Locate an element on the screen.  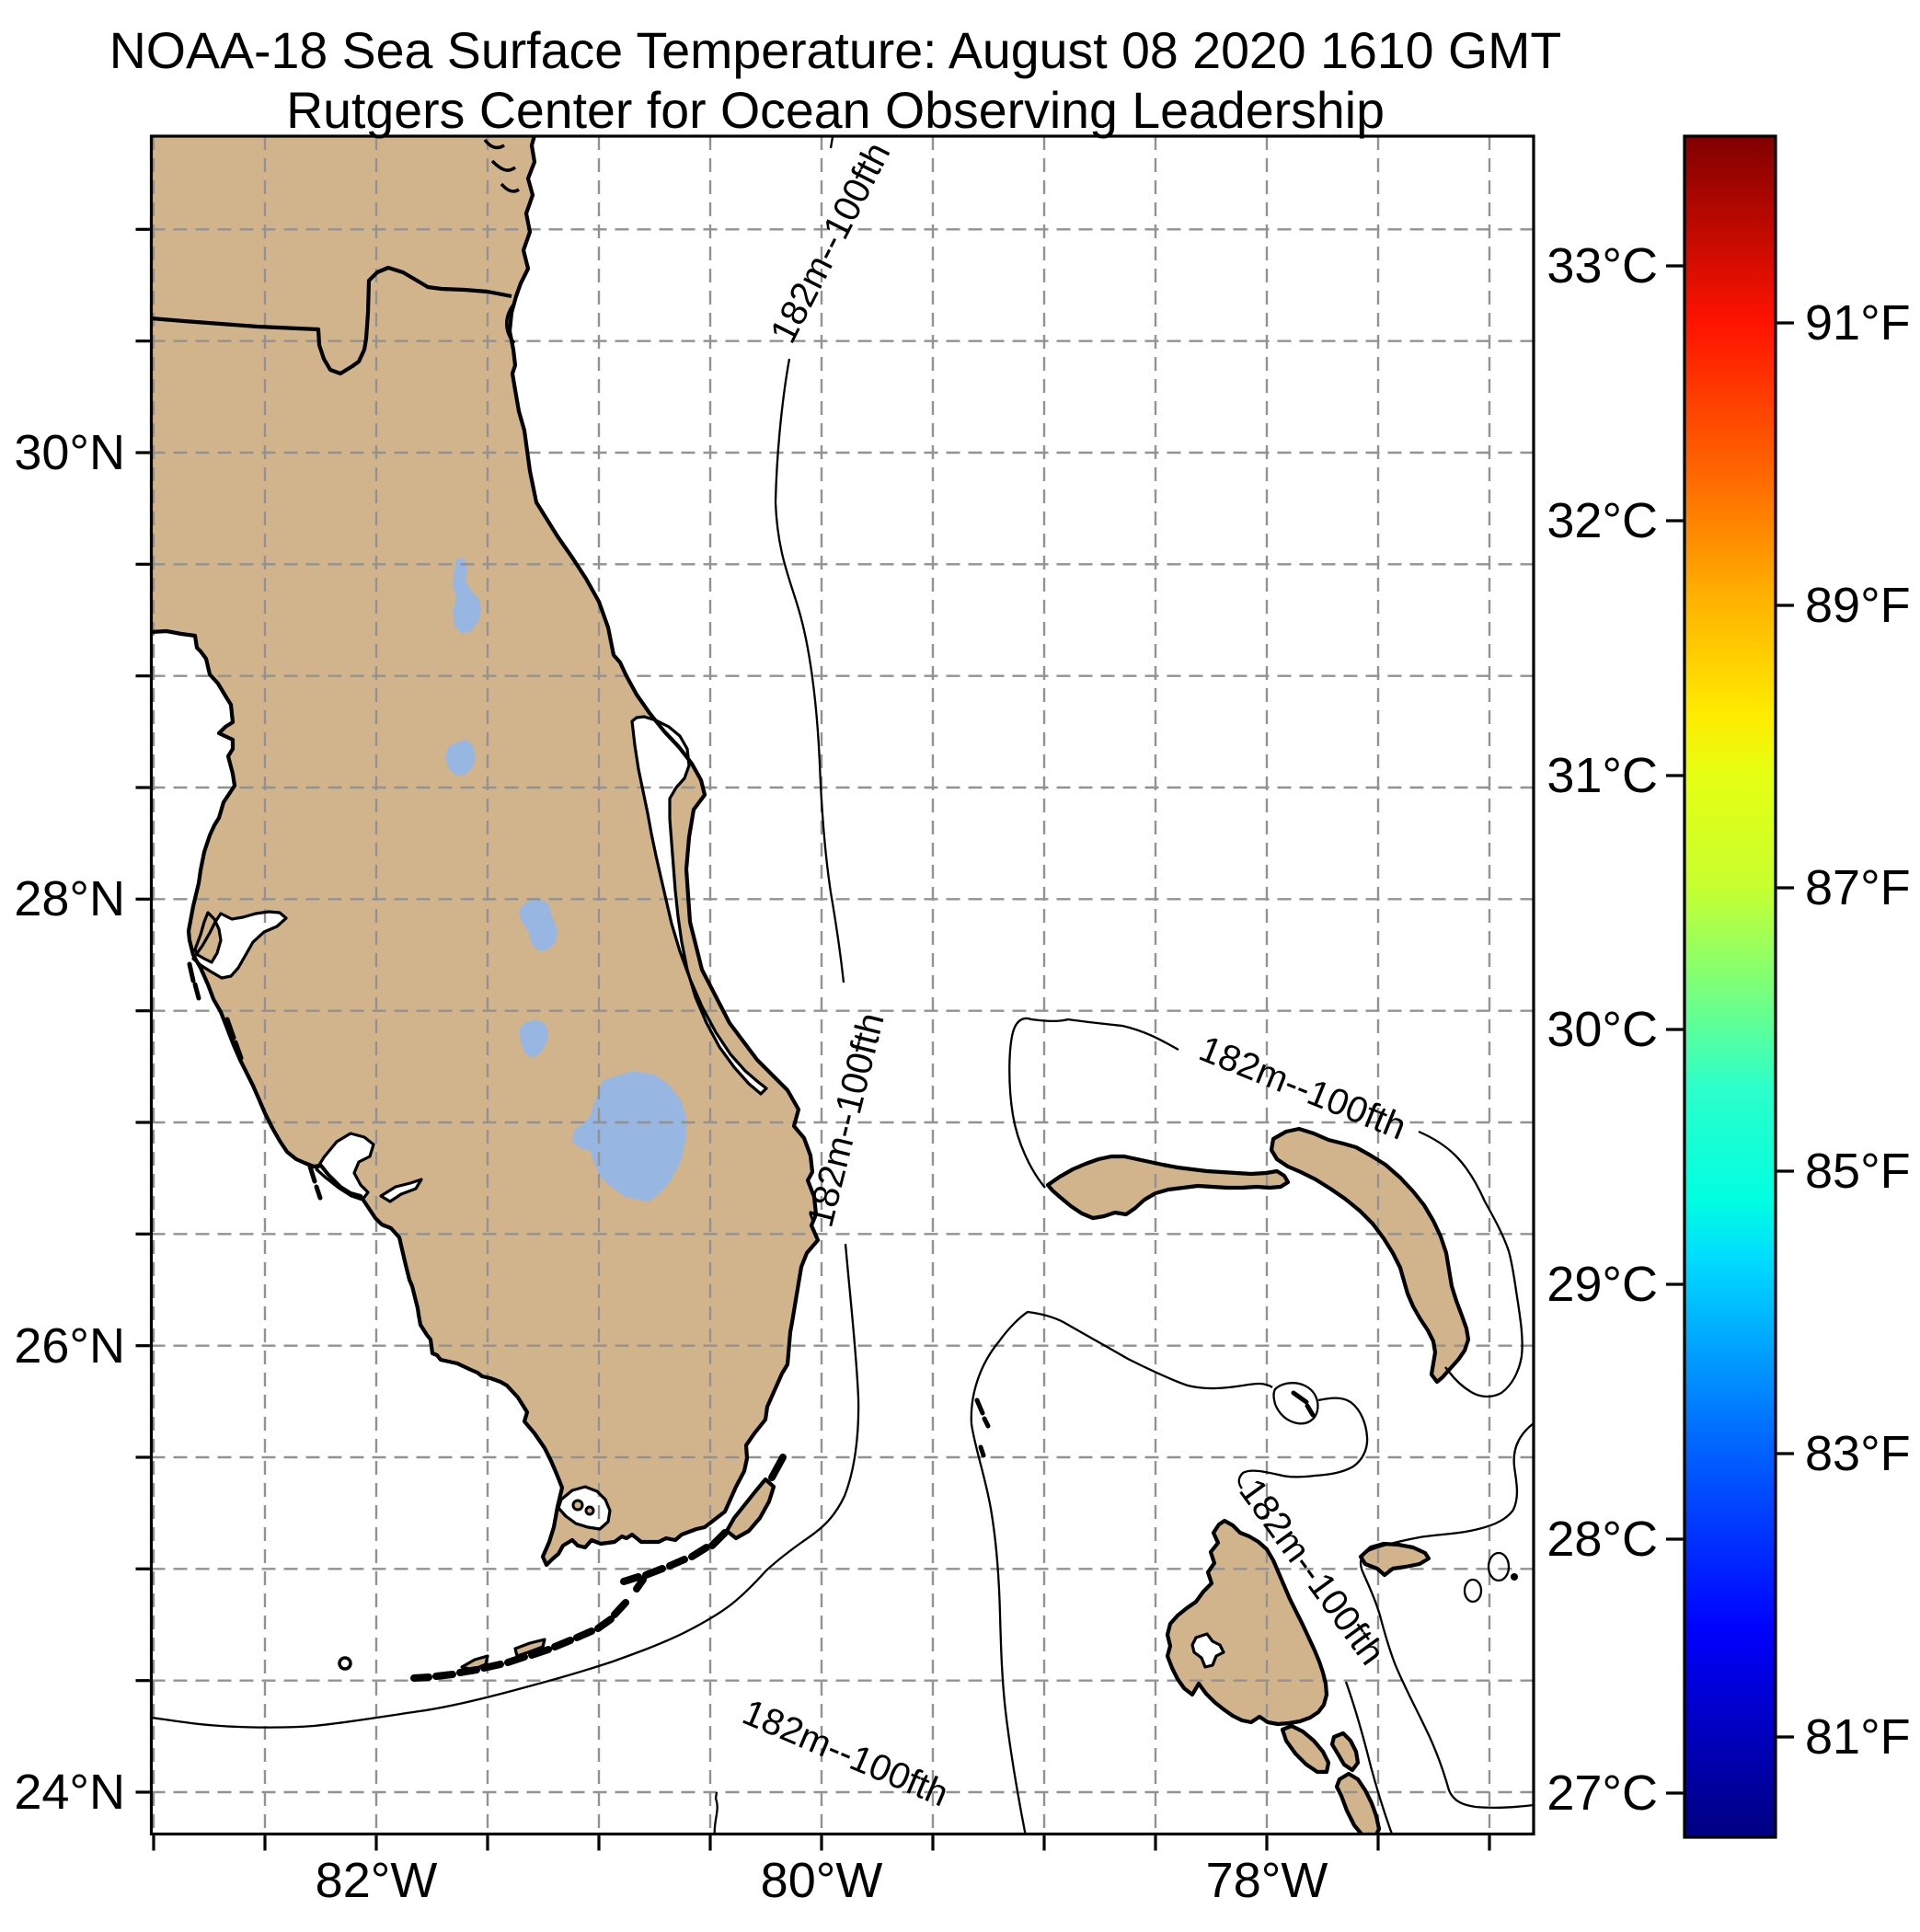
svg-text: 85°F is located at coordinates (1858, 1171).